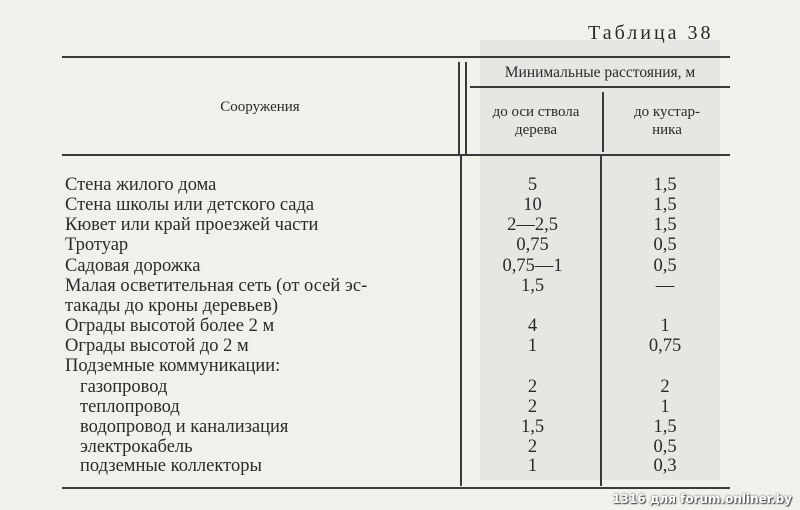 The height and width of the screenshot is (510, 800). I want to click on header-line: до оси ствола, so click(536, 112).